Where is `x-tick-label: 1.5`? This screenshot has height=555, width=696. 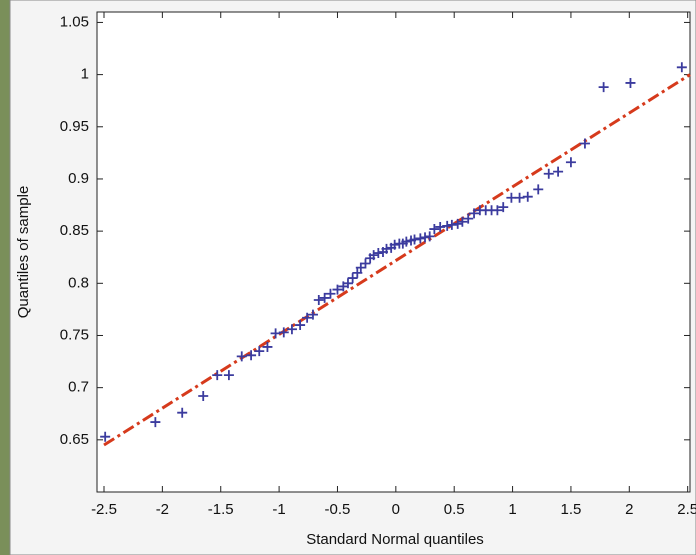
x-tick-label: 1.5 is located at coordinates (571, 509).